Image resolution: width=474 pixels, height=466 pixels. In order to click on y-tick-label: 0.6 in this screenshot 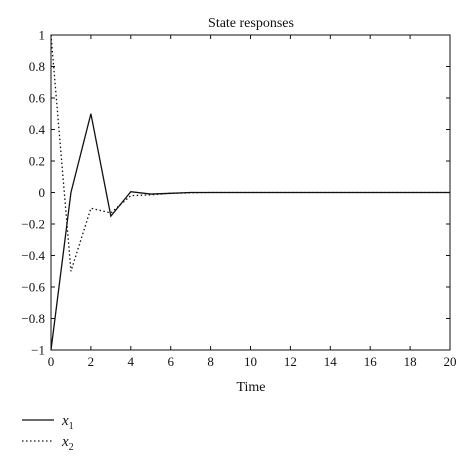, I will do `click(37, 98)`.